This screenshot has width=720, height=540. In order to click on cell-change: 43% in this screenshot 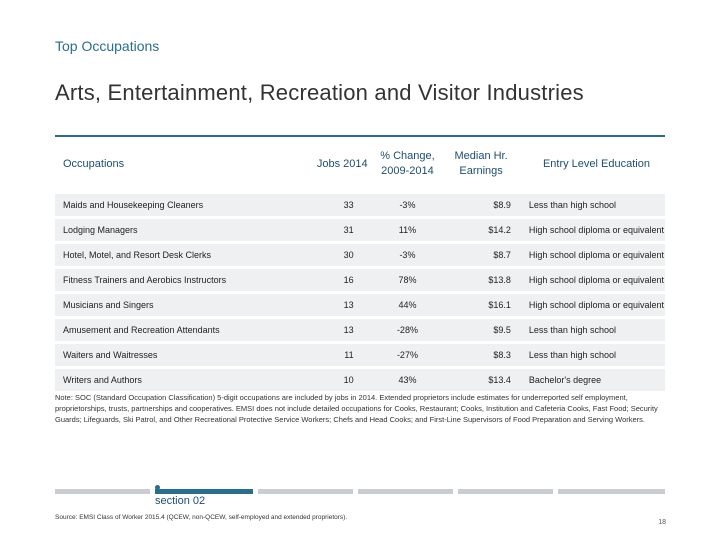, I will do `click(407, 378)`.